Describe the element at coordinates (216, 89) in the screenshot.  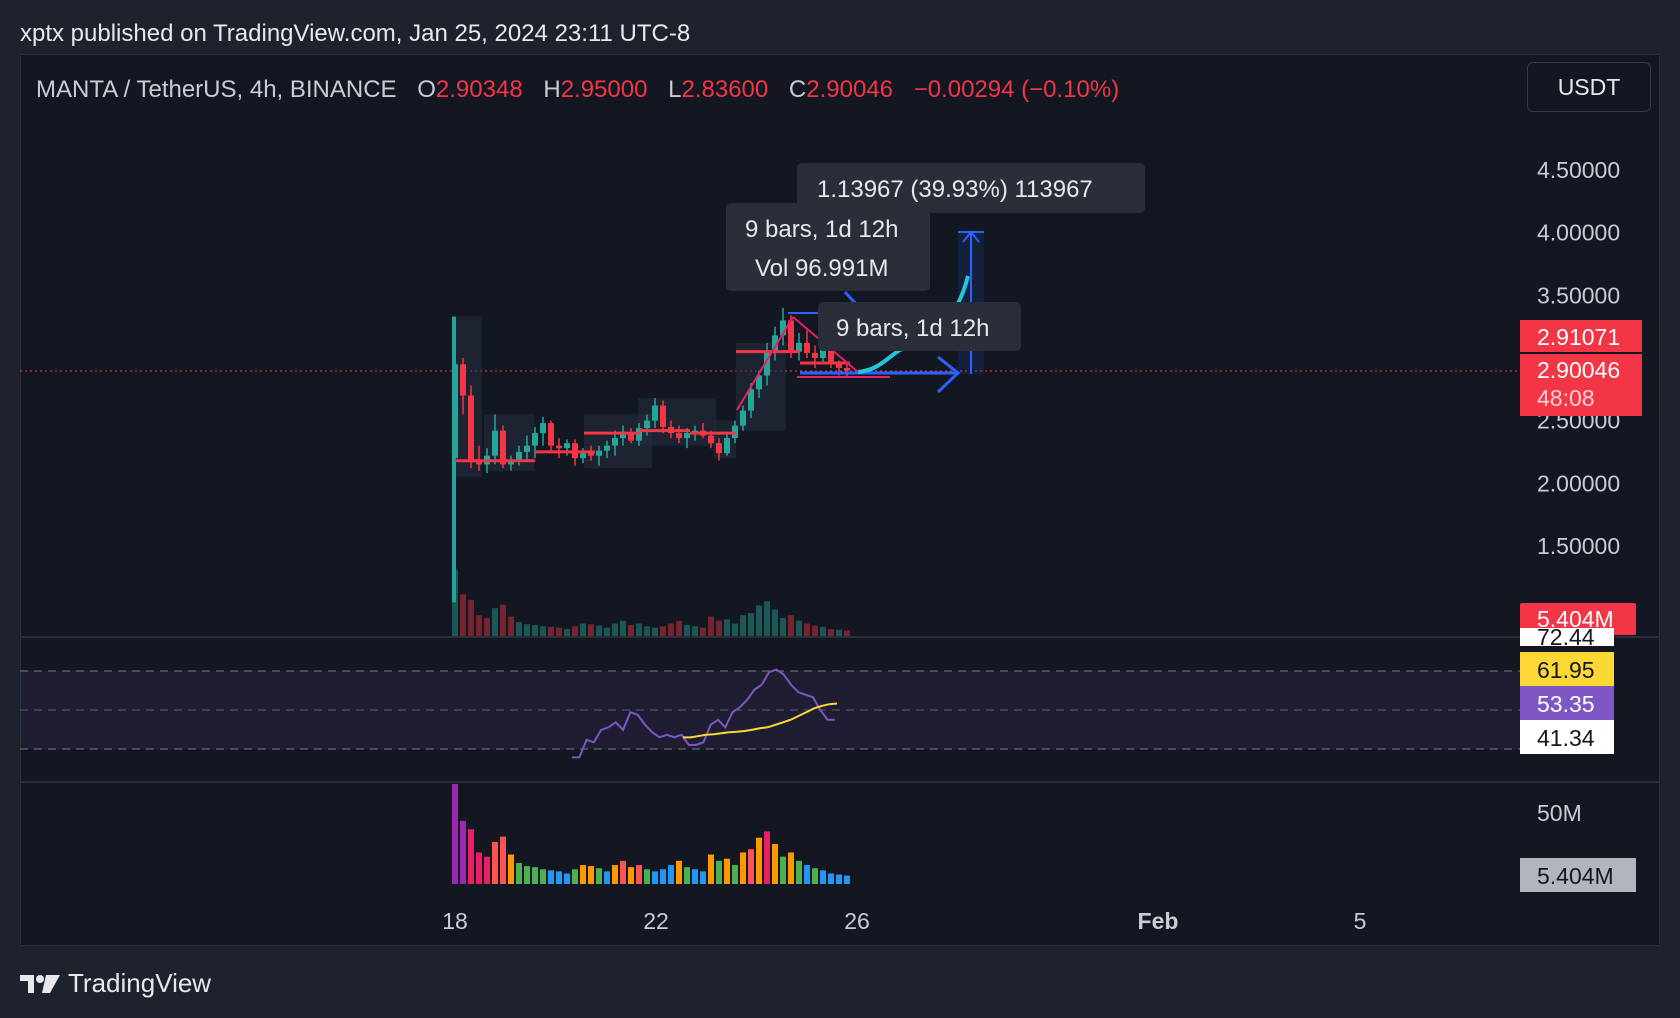
I see `symbol-title: MANTA / TetherUS, 4h, BINANCE` at that location.